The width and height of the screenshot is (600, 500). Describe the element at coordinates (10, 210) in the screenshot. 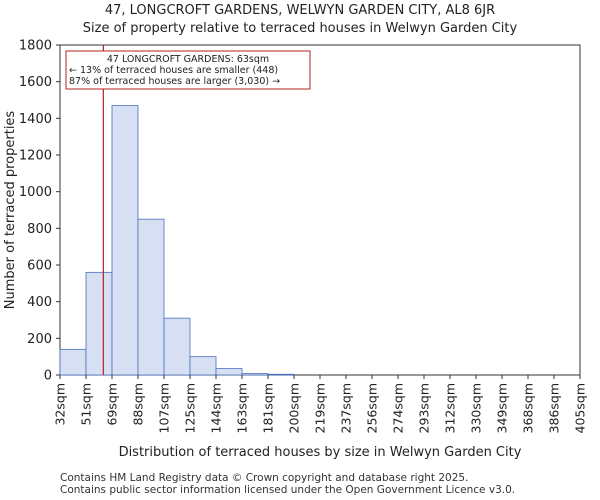

I see `y-axis-label: Number of terraced properties` at that location.